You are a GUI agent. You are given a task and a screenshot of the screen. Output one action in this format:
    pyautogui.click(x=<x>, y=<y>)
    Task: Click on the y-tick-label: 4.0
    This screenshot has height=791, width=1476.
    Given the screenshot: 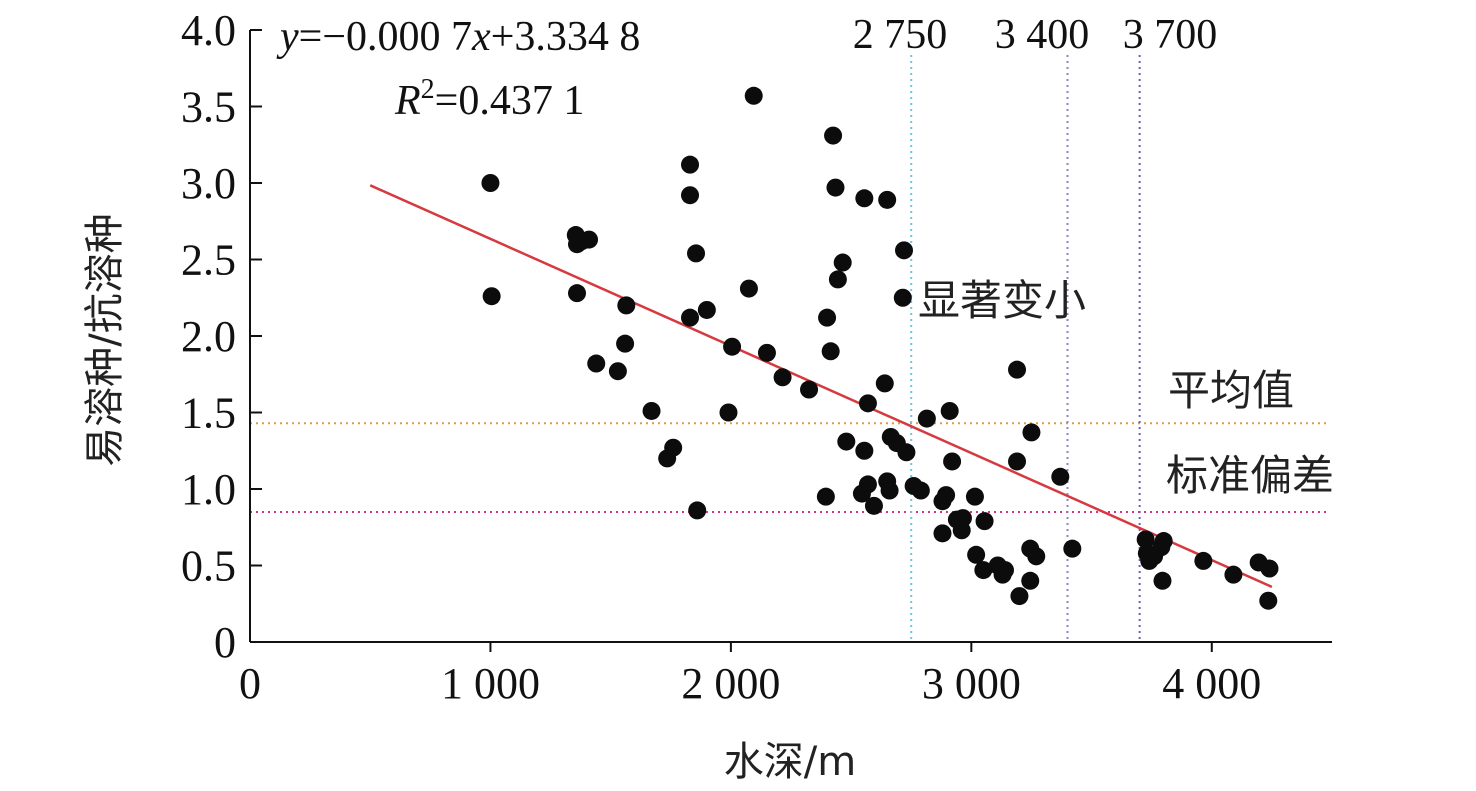 What is the action you would take?
    pyautogui.click(x=208, y=30)
    